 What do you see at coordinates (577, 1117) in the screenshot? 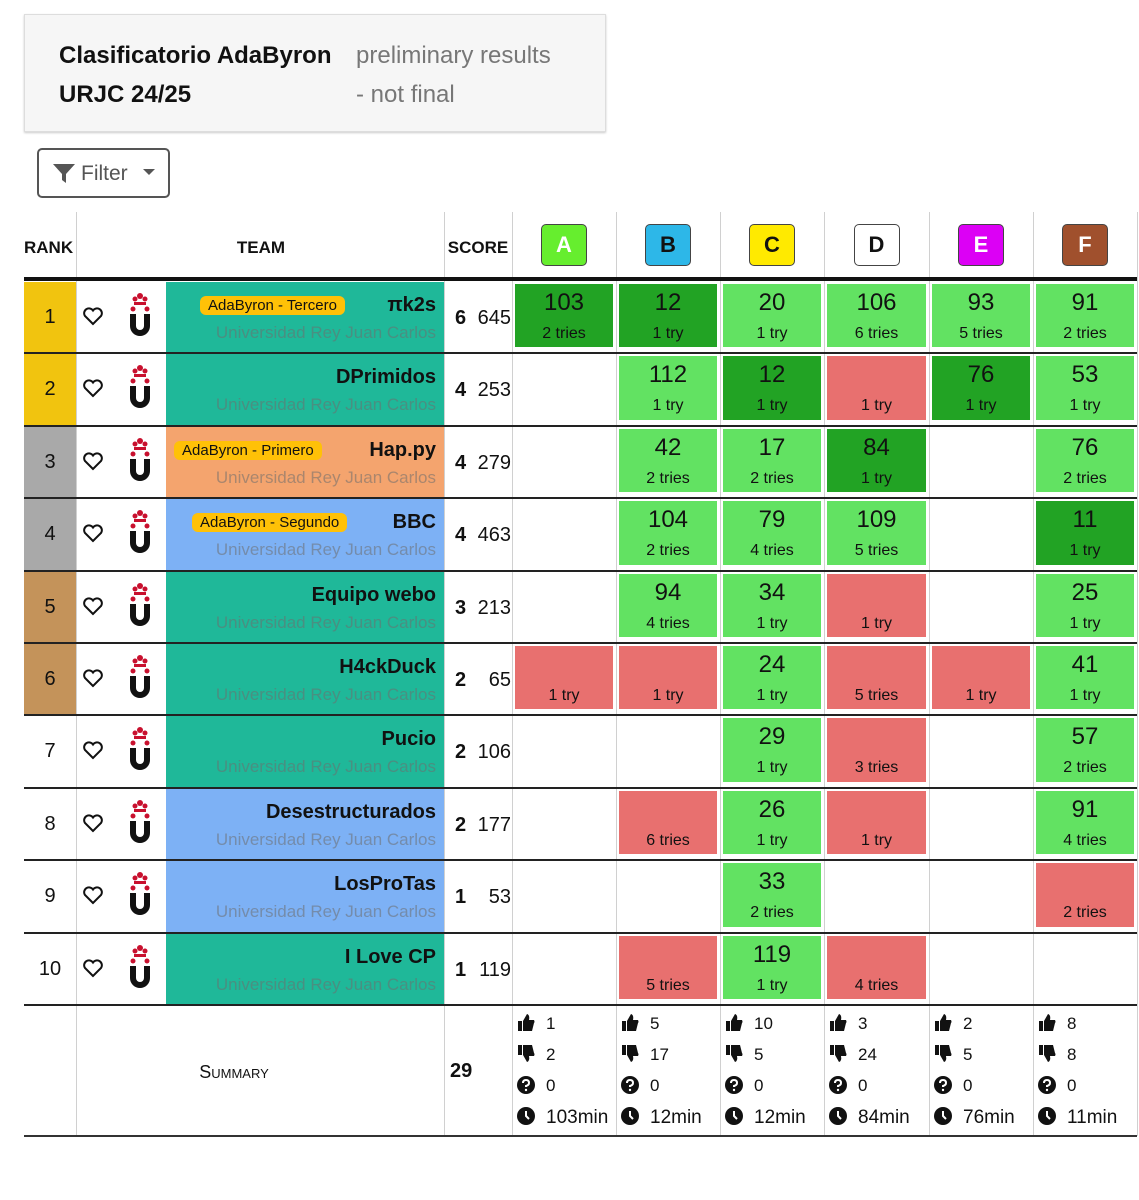
I see `summary-first: 103min` at bounding box center [577, 1117].